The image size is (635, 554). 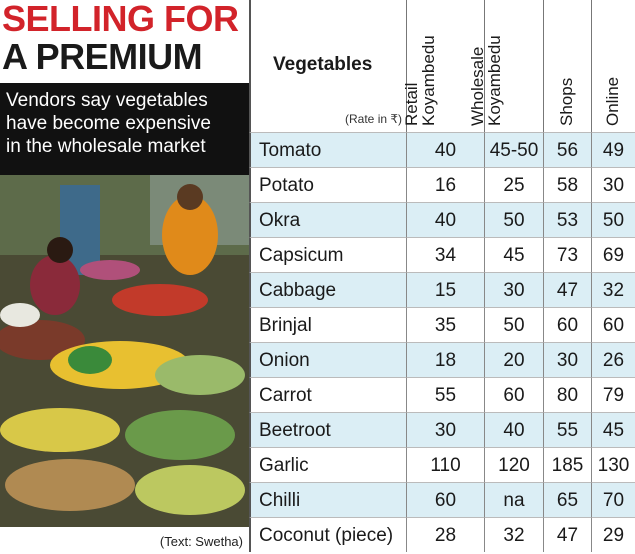 What do you see at coordinates (513, 359) in the screenshot?
I see `wholesale-price: 20` at bounding box center [513, 359].